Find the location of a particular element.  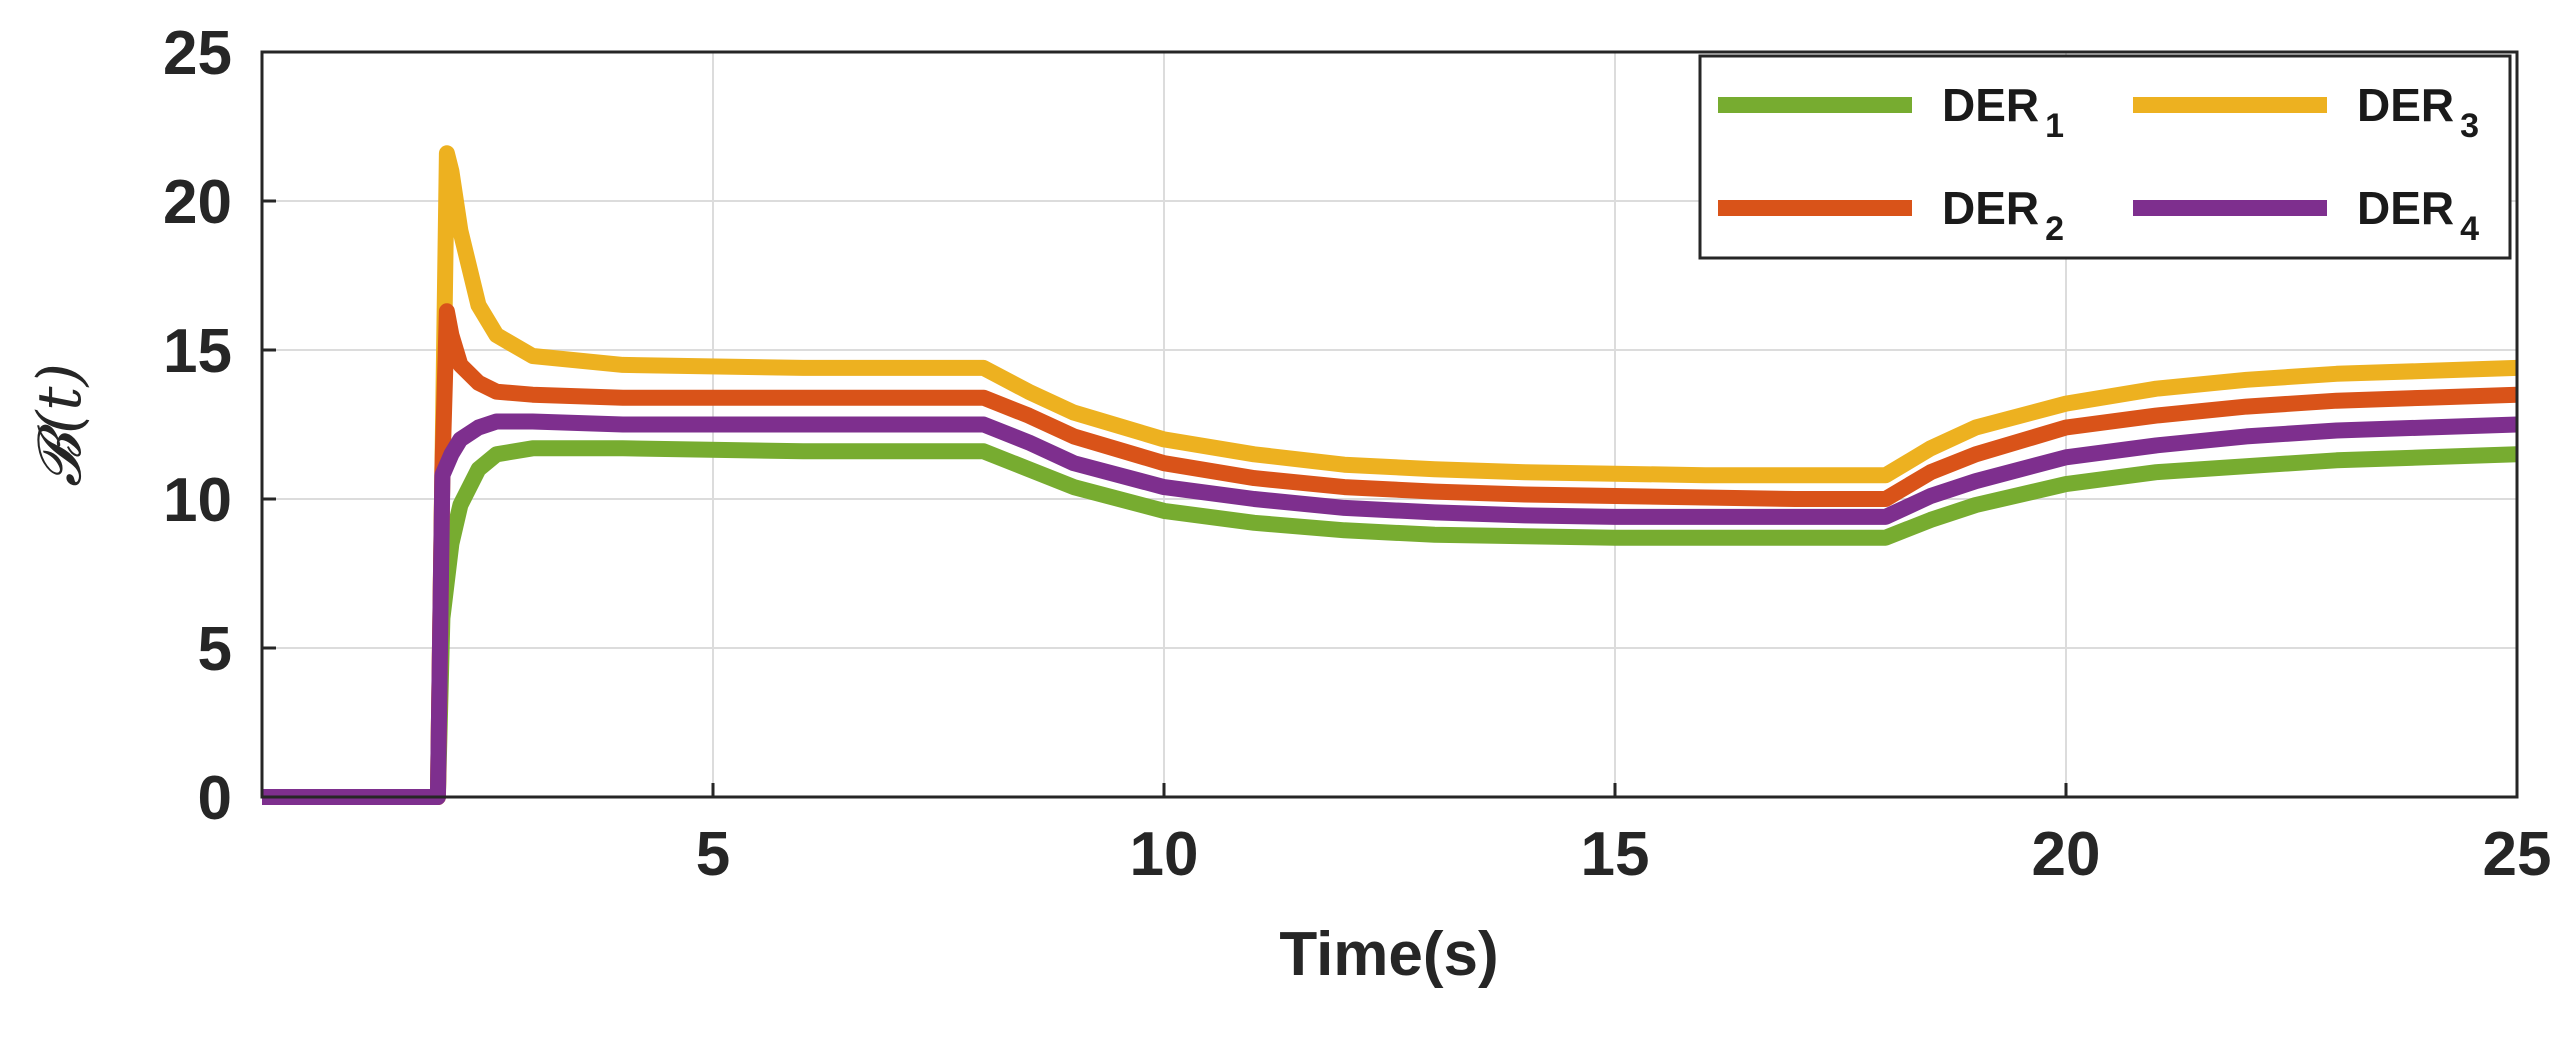

y-tick-label: 25 is located at coordinates (197, 53).